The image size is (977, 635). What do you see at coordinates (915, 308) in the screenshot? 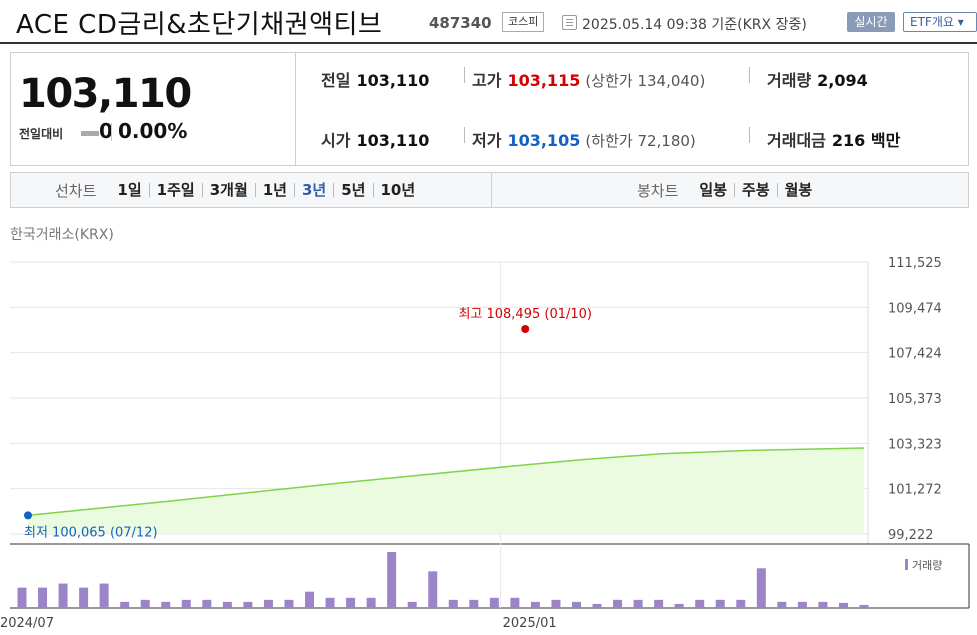
I see `y-tick-label: 109,474` at bounding box center [915, 308].